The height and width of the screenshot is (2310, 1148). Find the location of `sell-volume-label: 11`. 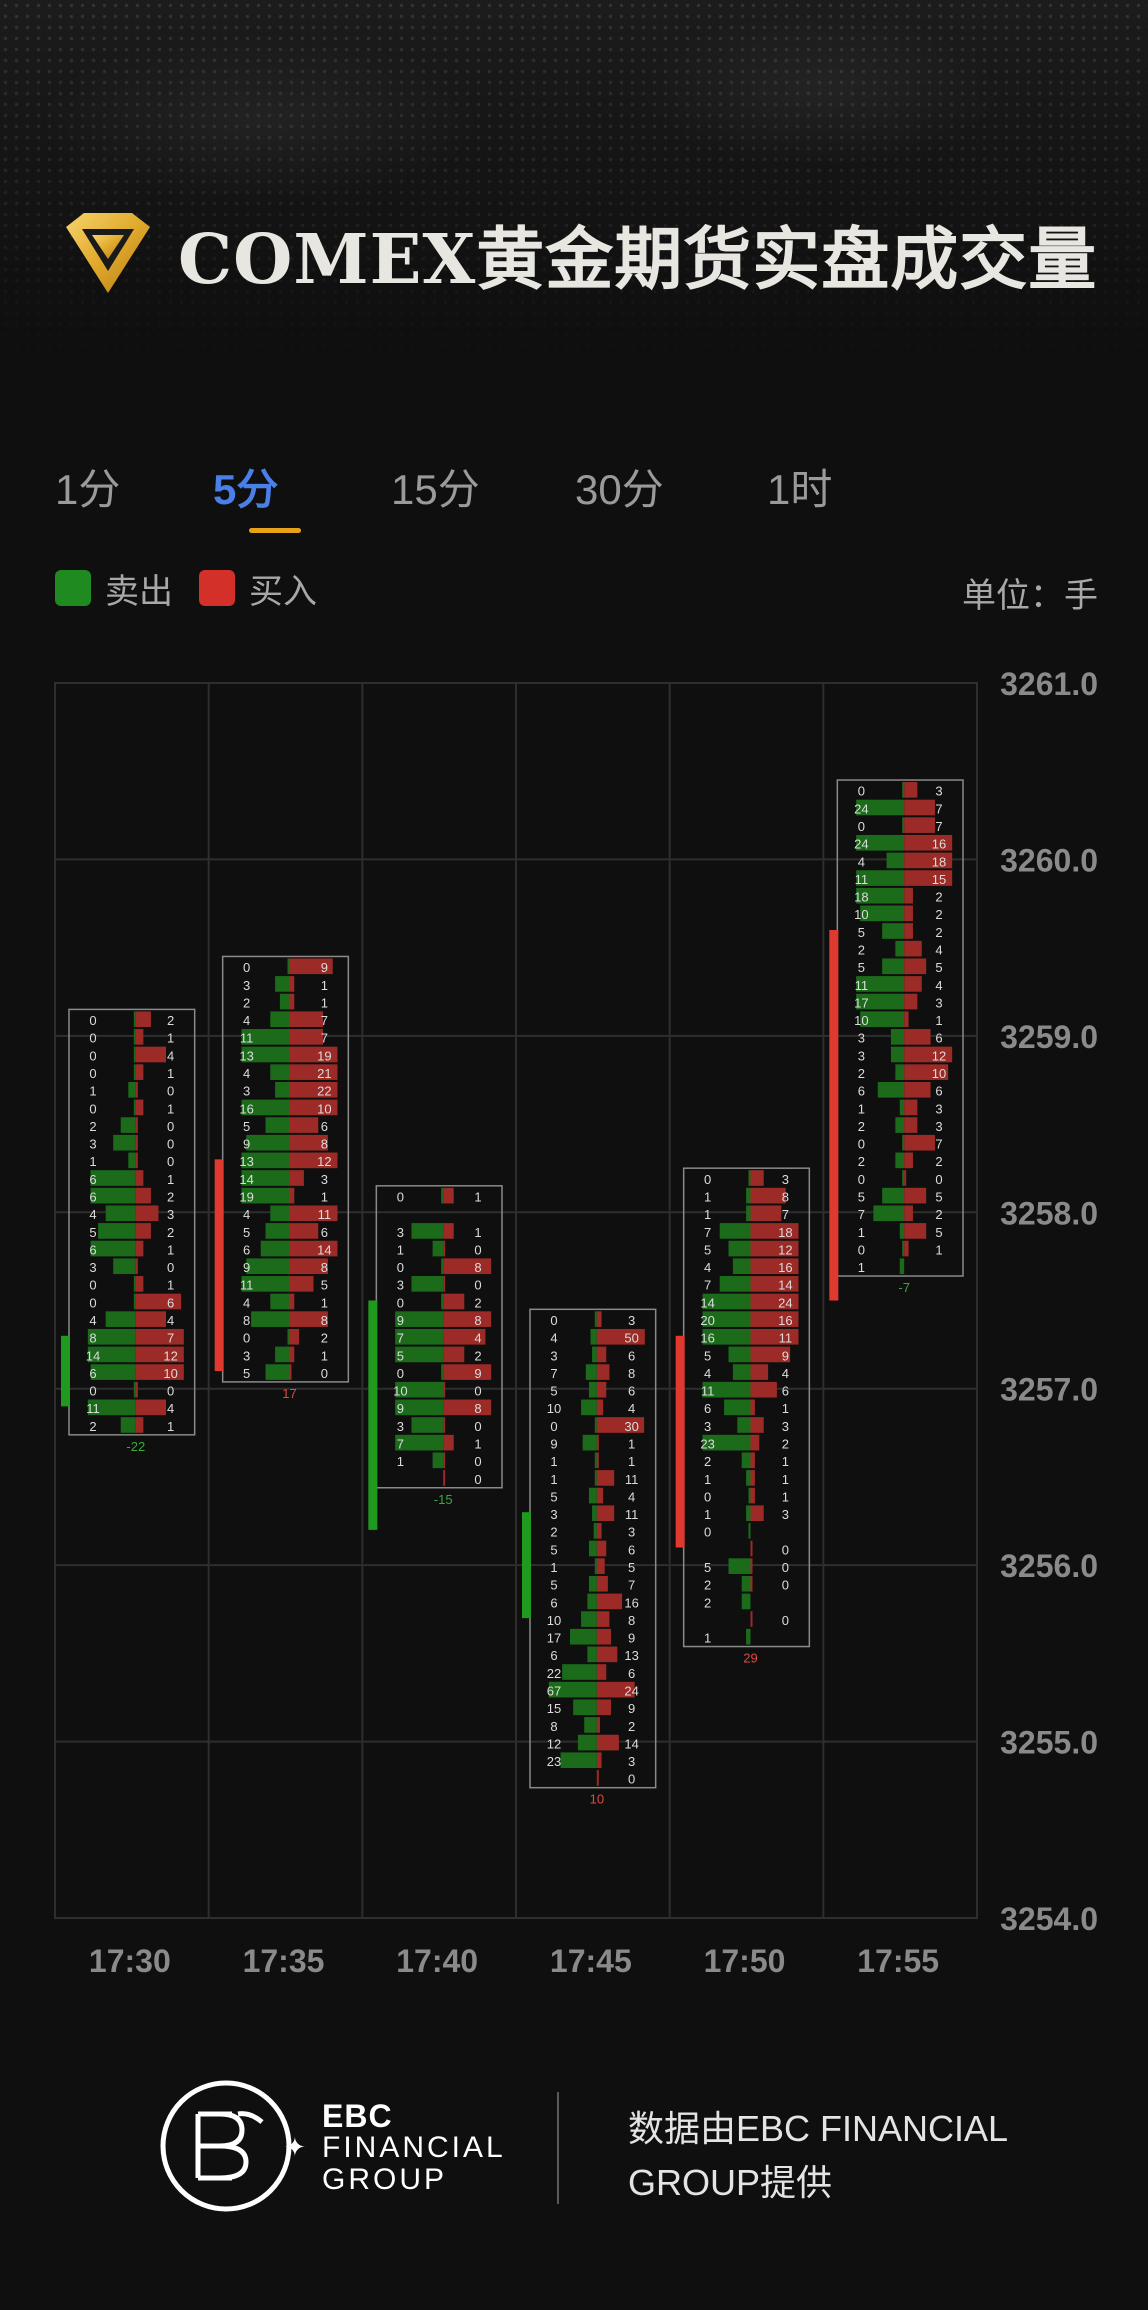

sell-volume-label: 11 is located at coordinates (93, 1408).